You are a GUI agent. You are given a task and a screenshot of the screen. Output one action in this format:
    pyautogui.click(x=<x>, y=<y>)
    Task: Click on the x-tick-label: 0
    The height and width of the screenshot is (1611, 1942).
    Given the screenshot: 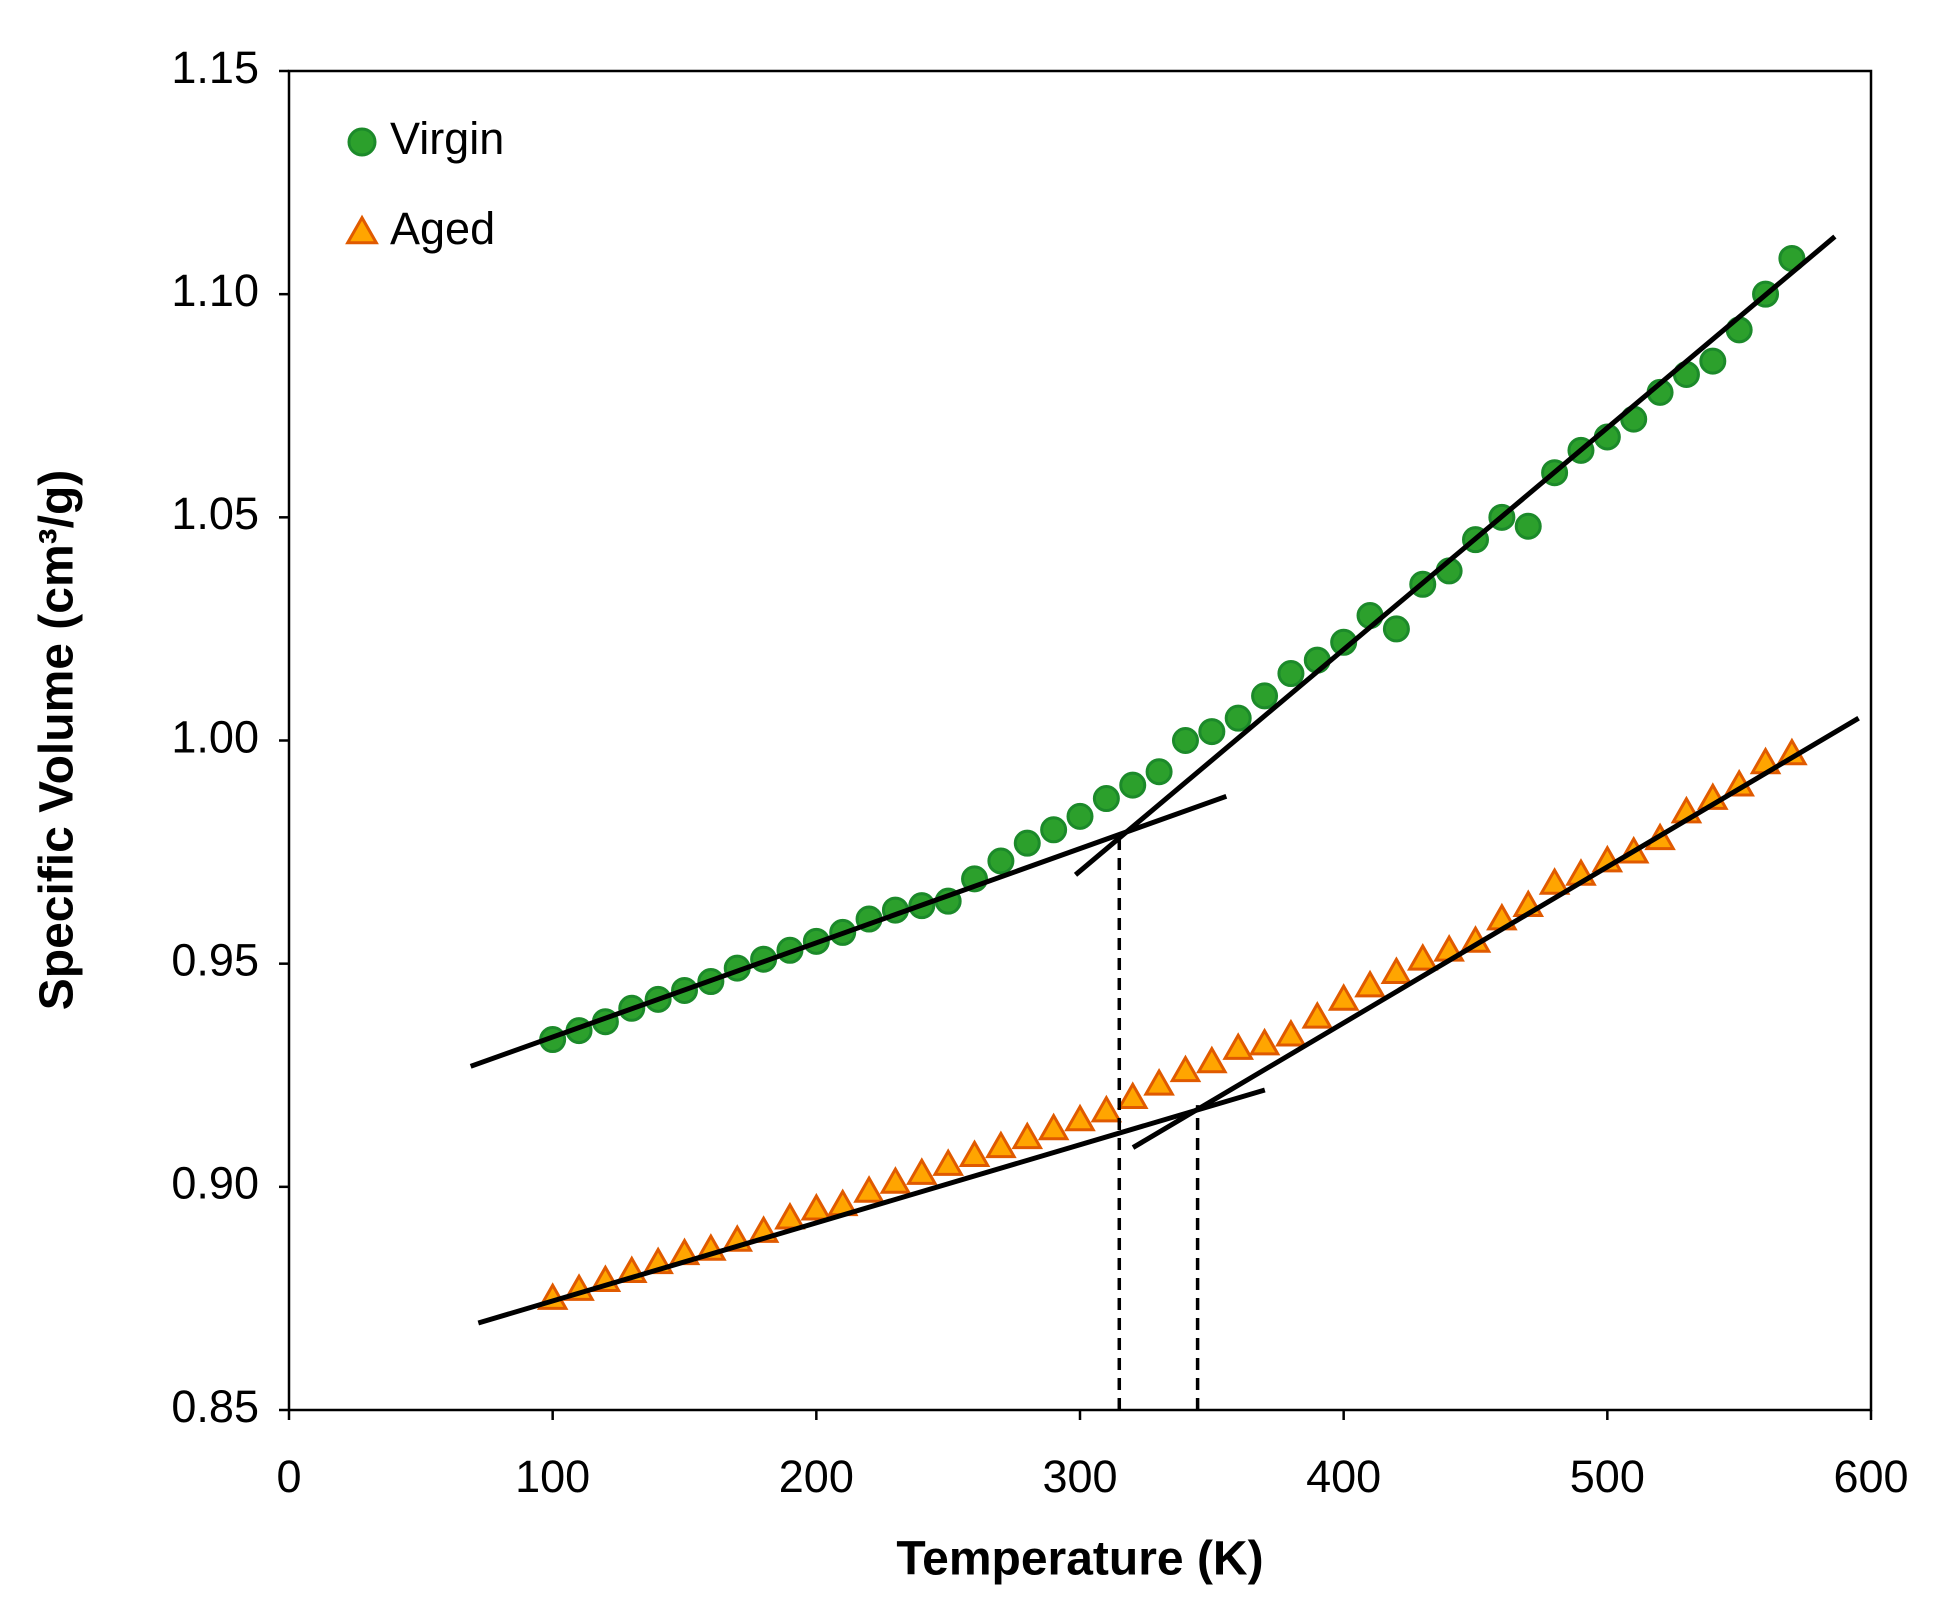 What is the action you would take?
    pyautogui.click(x=288, y=1476)
    